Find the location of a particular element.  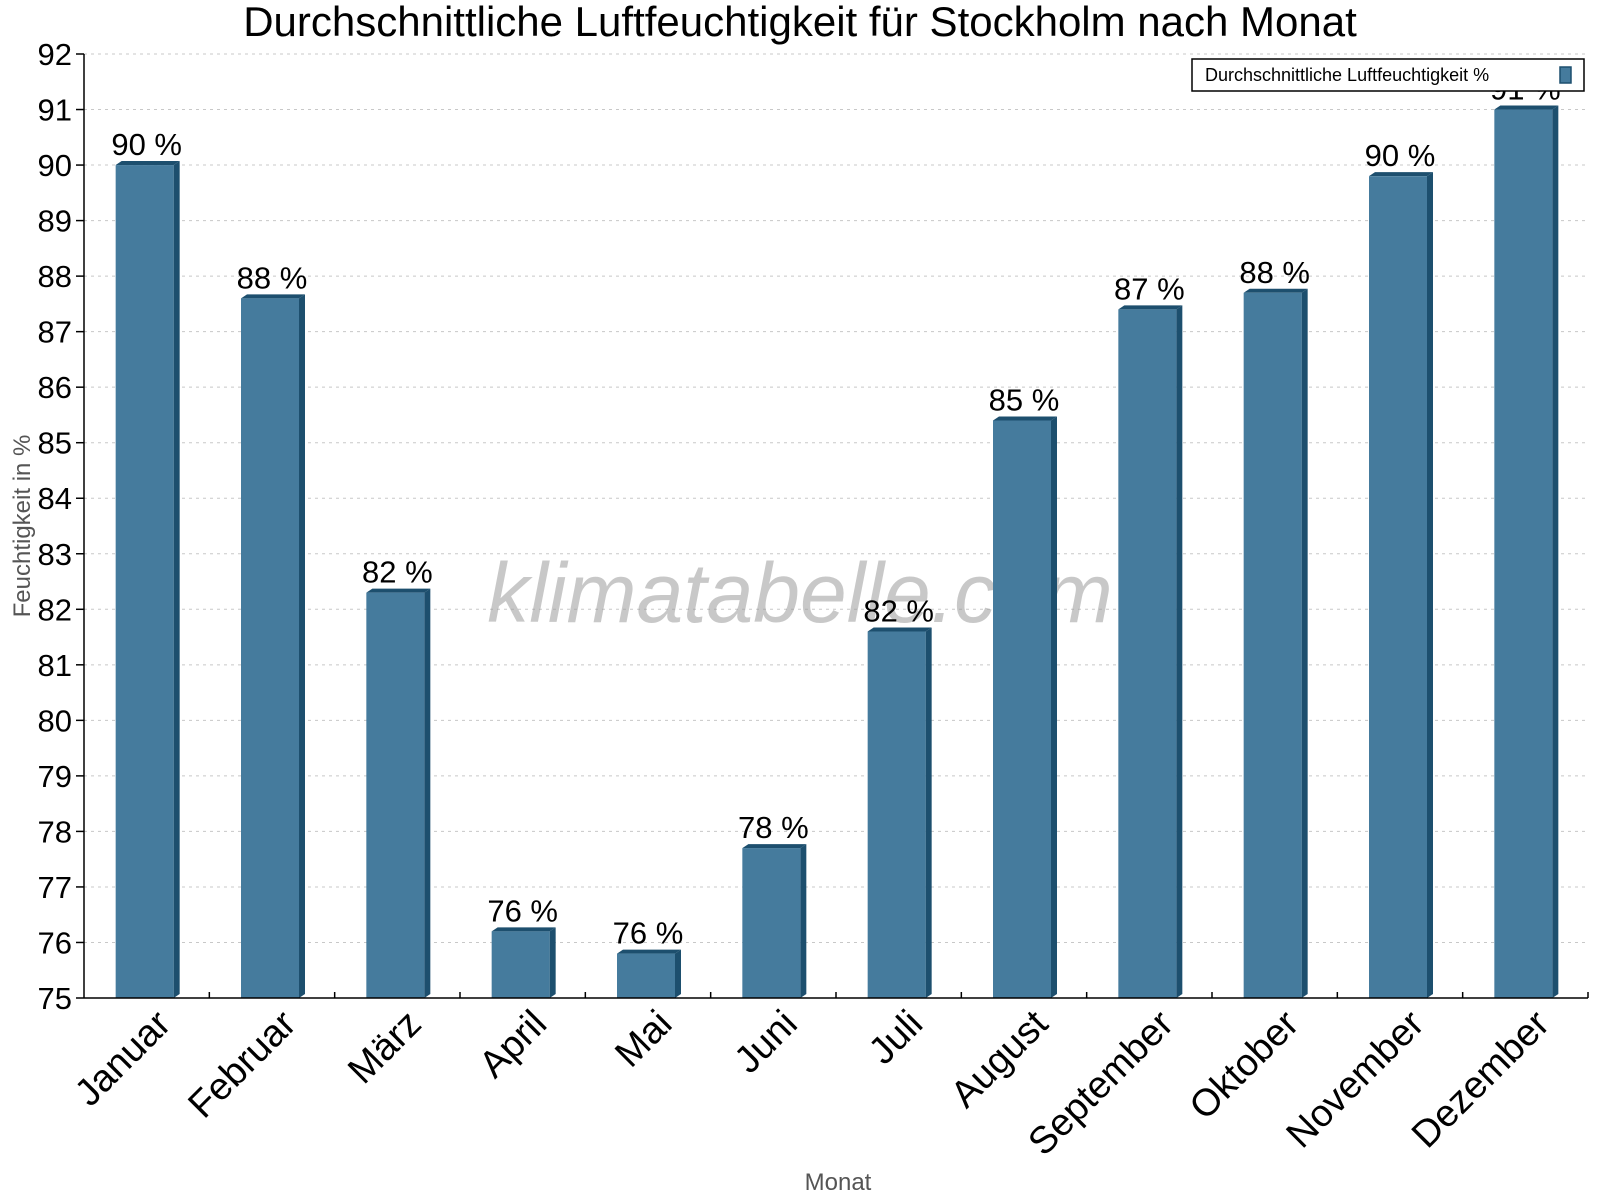

x-tick-label: Dezember is located at coordinates (1481, 1079).